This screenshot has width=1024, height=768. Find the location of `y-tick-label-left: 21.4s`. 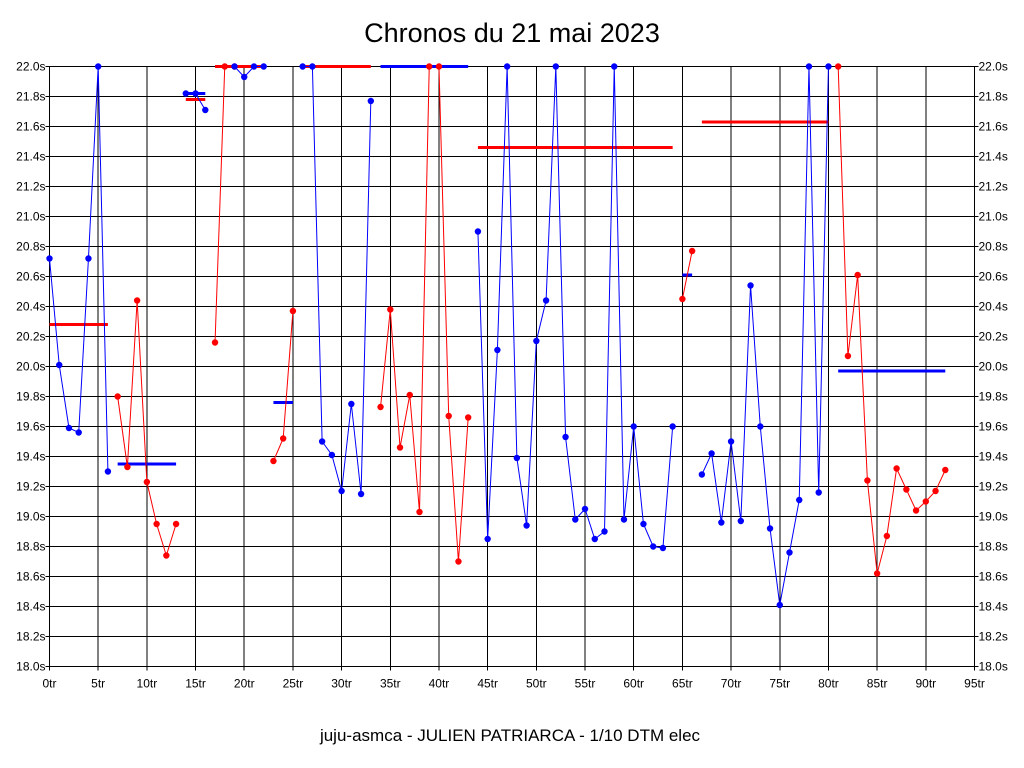

y-tick-label-left: 21.4s is located at coordinates (30, 157).